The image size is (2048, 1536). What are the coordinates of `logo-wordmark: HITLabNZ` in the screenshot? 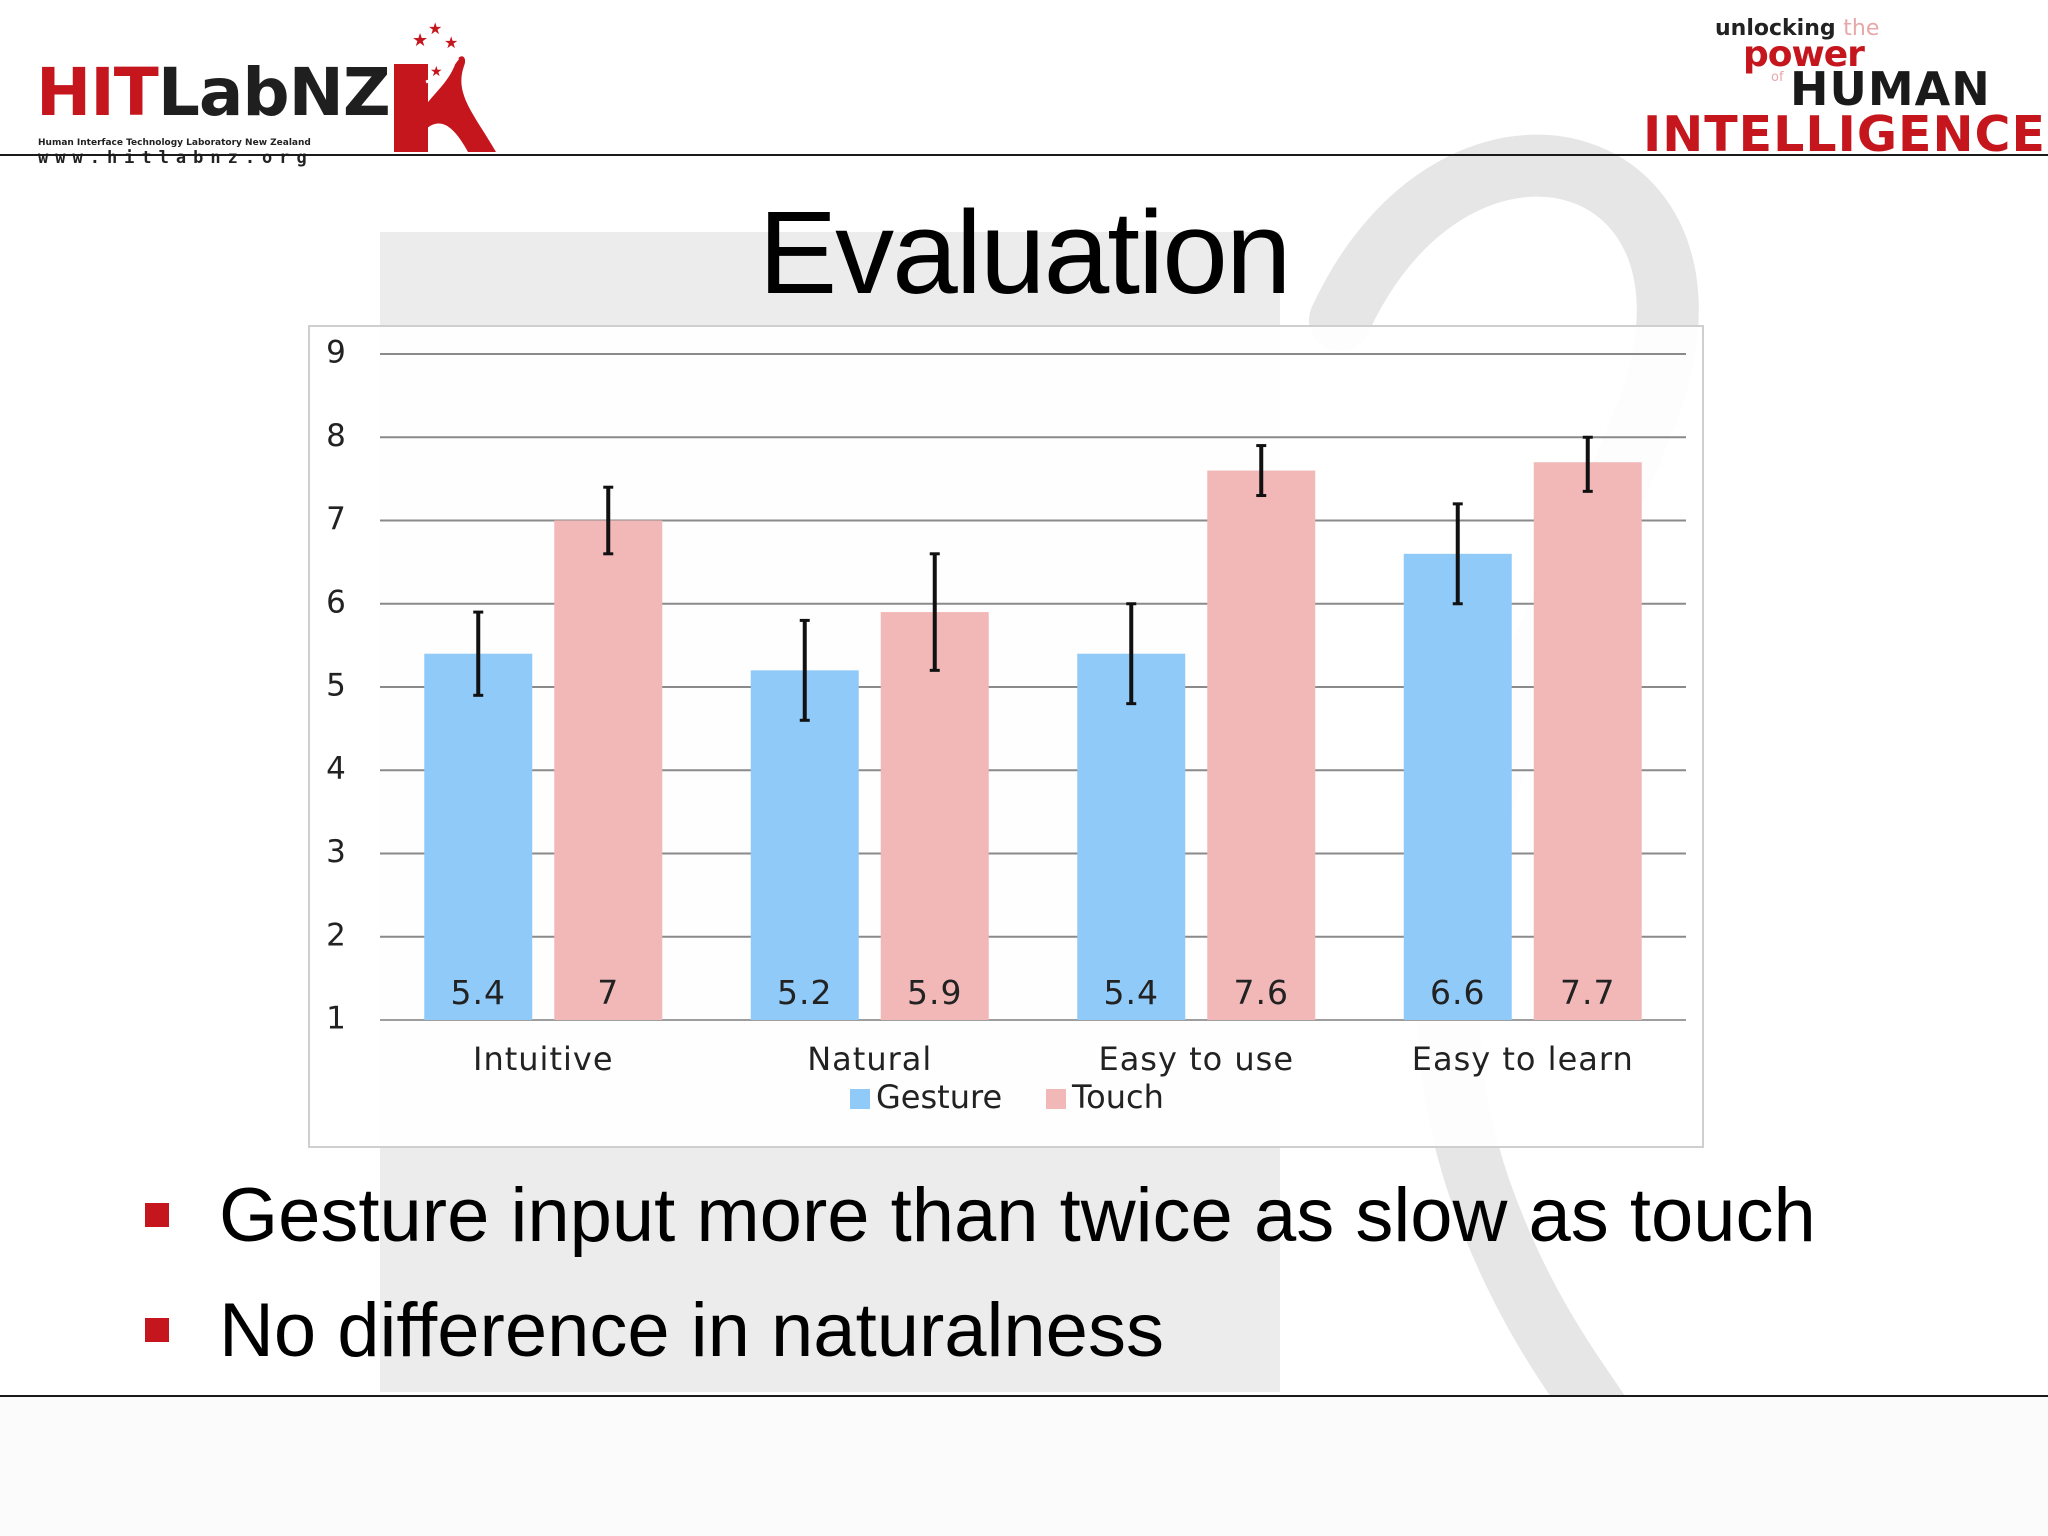 It's located at (213, 93).